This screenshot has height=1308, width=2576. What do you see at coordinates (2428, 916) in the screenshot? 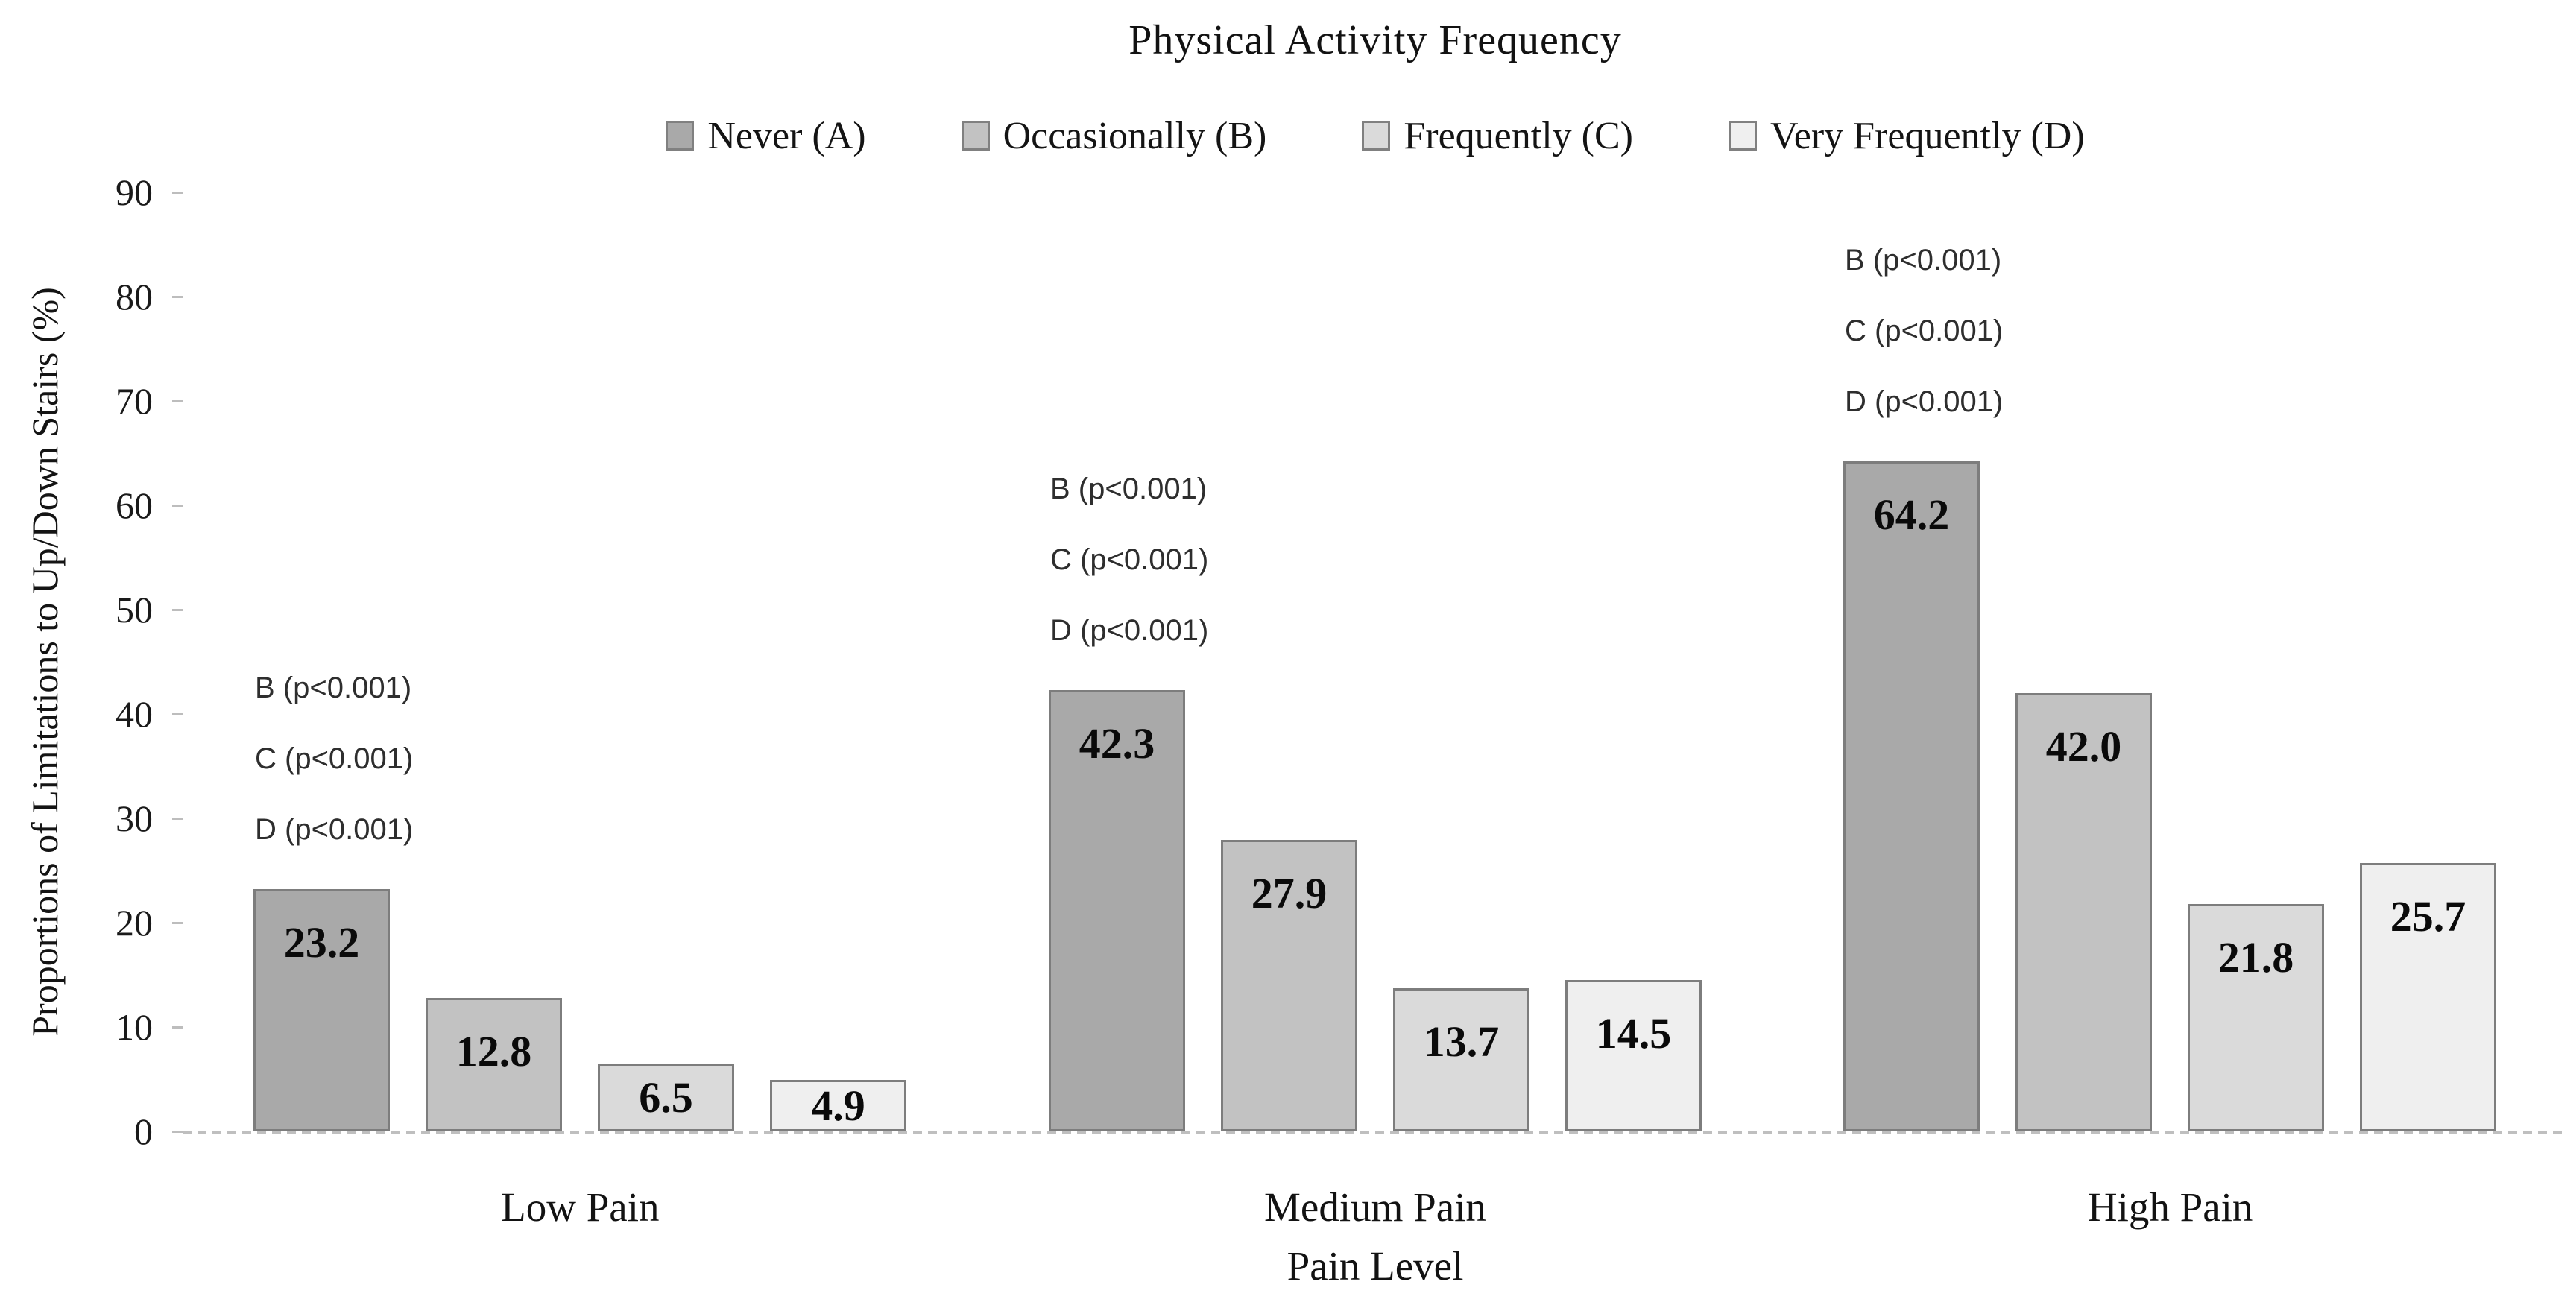
I see `bar-value-label: 25.7` at bounding box center [2428, 916].